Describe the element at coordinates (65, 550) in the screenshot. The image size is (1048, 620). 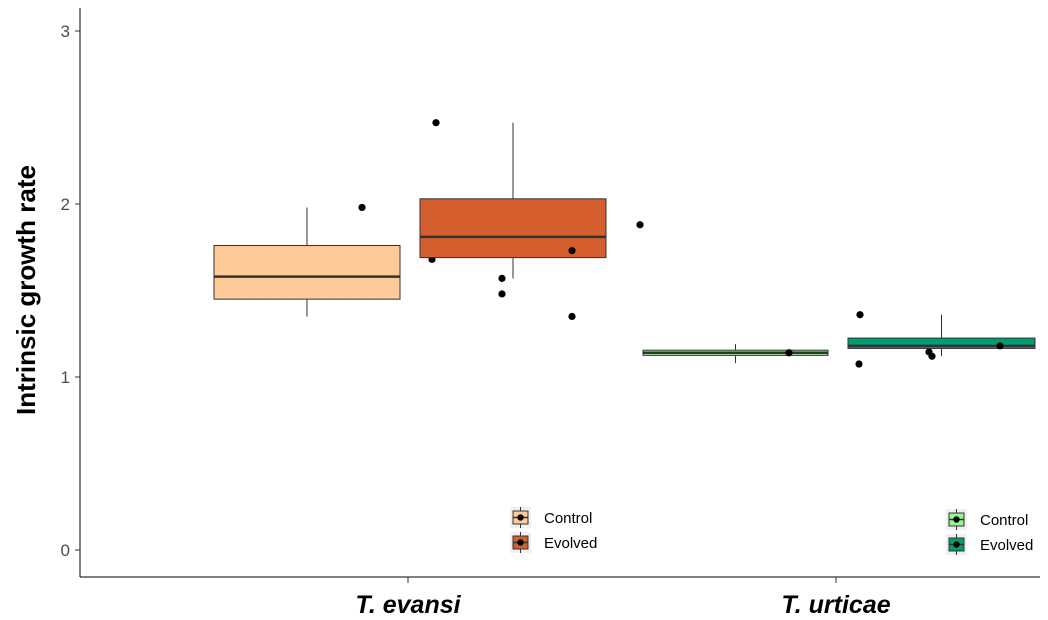
I see `y-tick-label: 0` at that location.